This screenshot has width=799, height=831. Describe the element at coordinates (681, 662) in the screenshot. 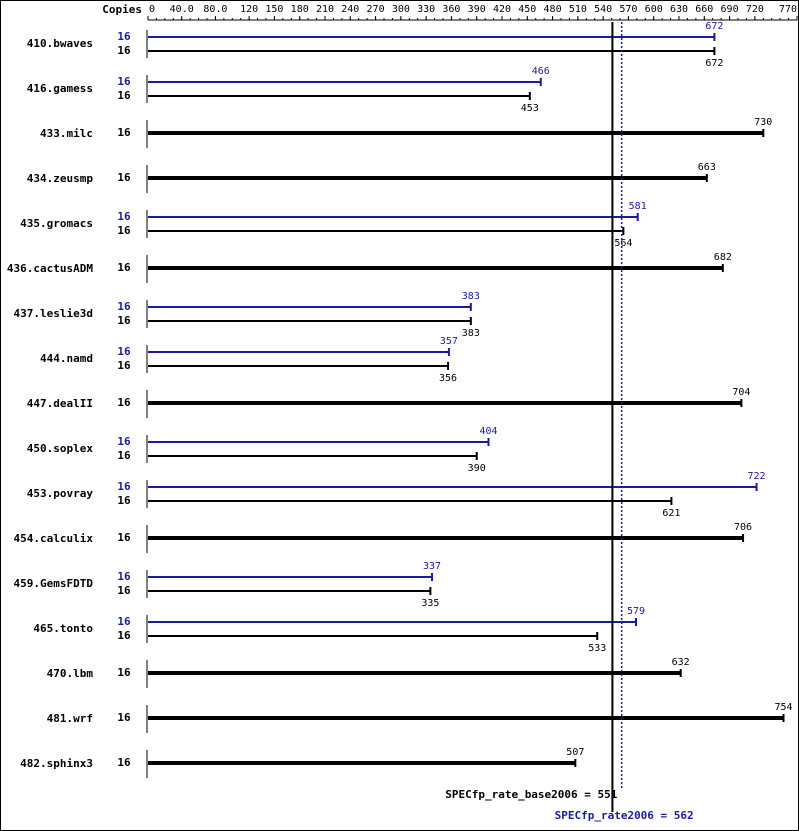

I see `value-label: 632` at that location.